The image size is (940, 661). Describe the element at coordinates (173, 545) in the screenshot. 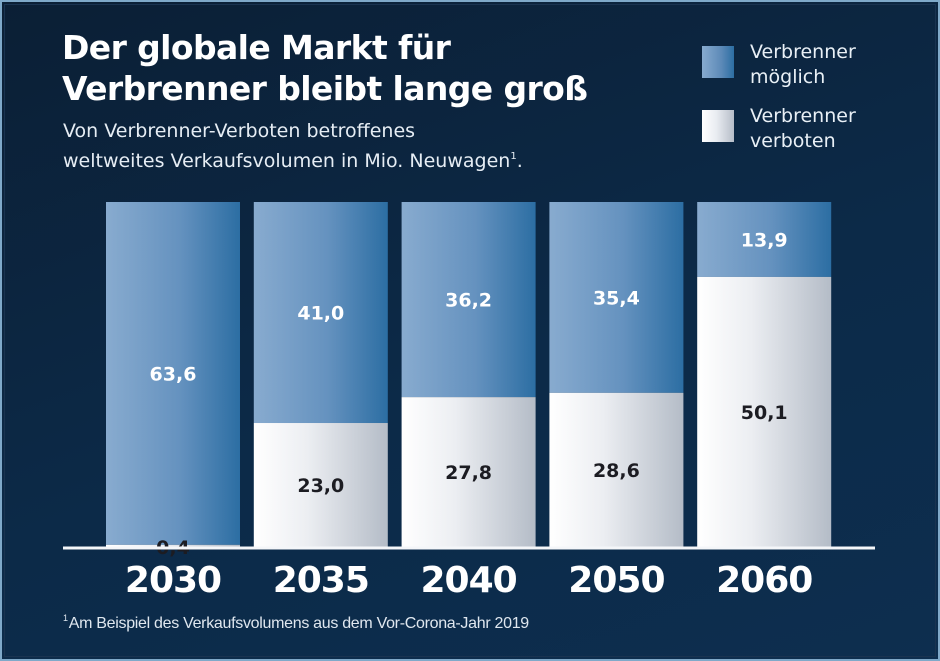

I see `bar-segment-banned-2030` at that location.